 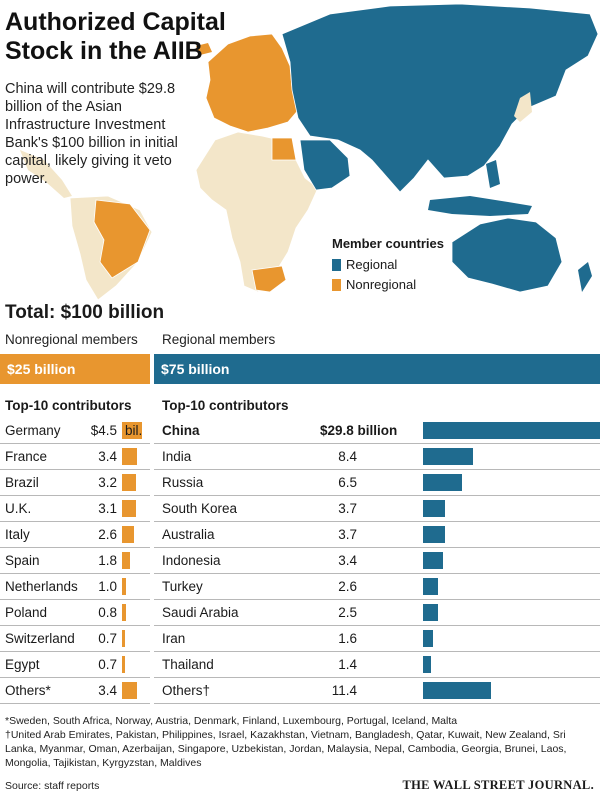 I want to click on regional-row-name: Thailand, so click(x=188, y=664).